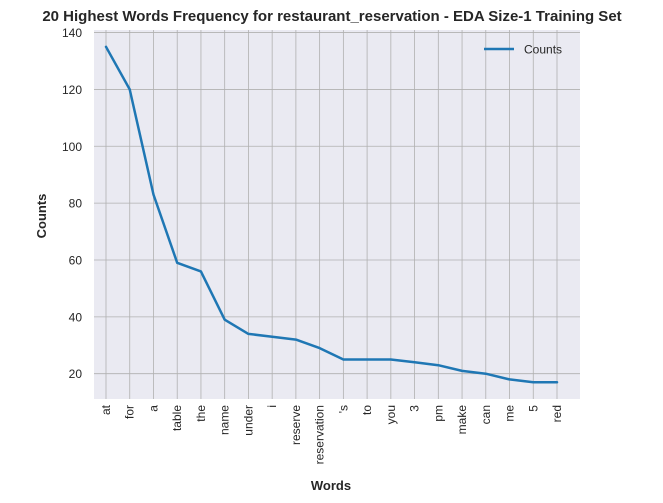 The image size is (663, 503). What do you see at coordinates (557, 413) in the screenshot?
I see `x-tick-label: red` at bounding box center [557, 413].